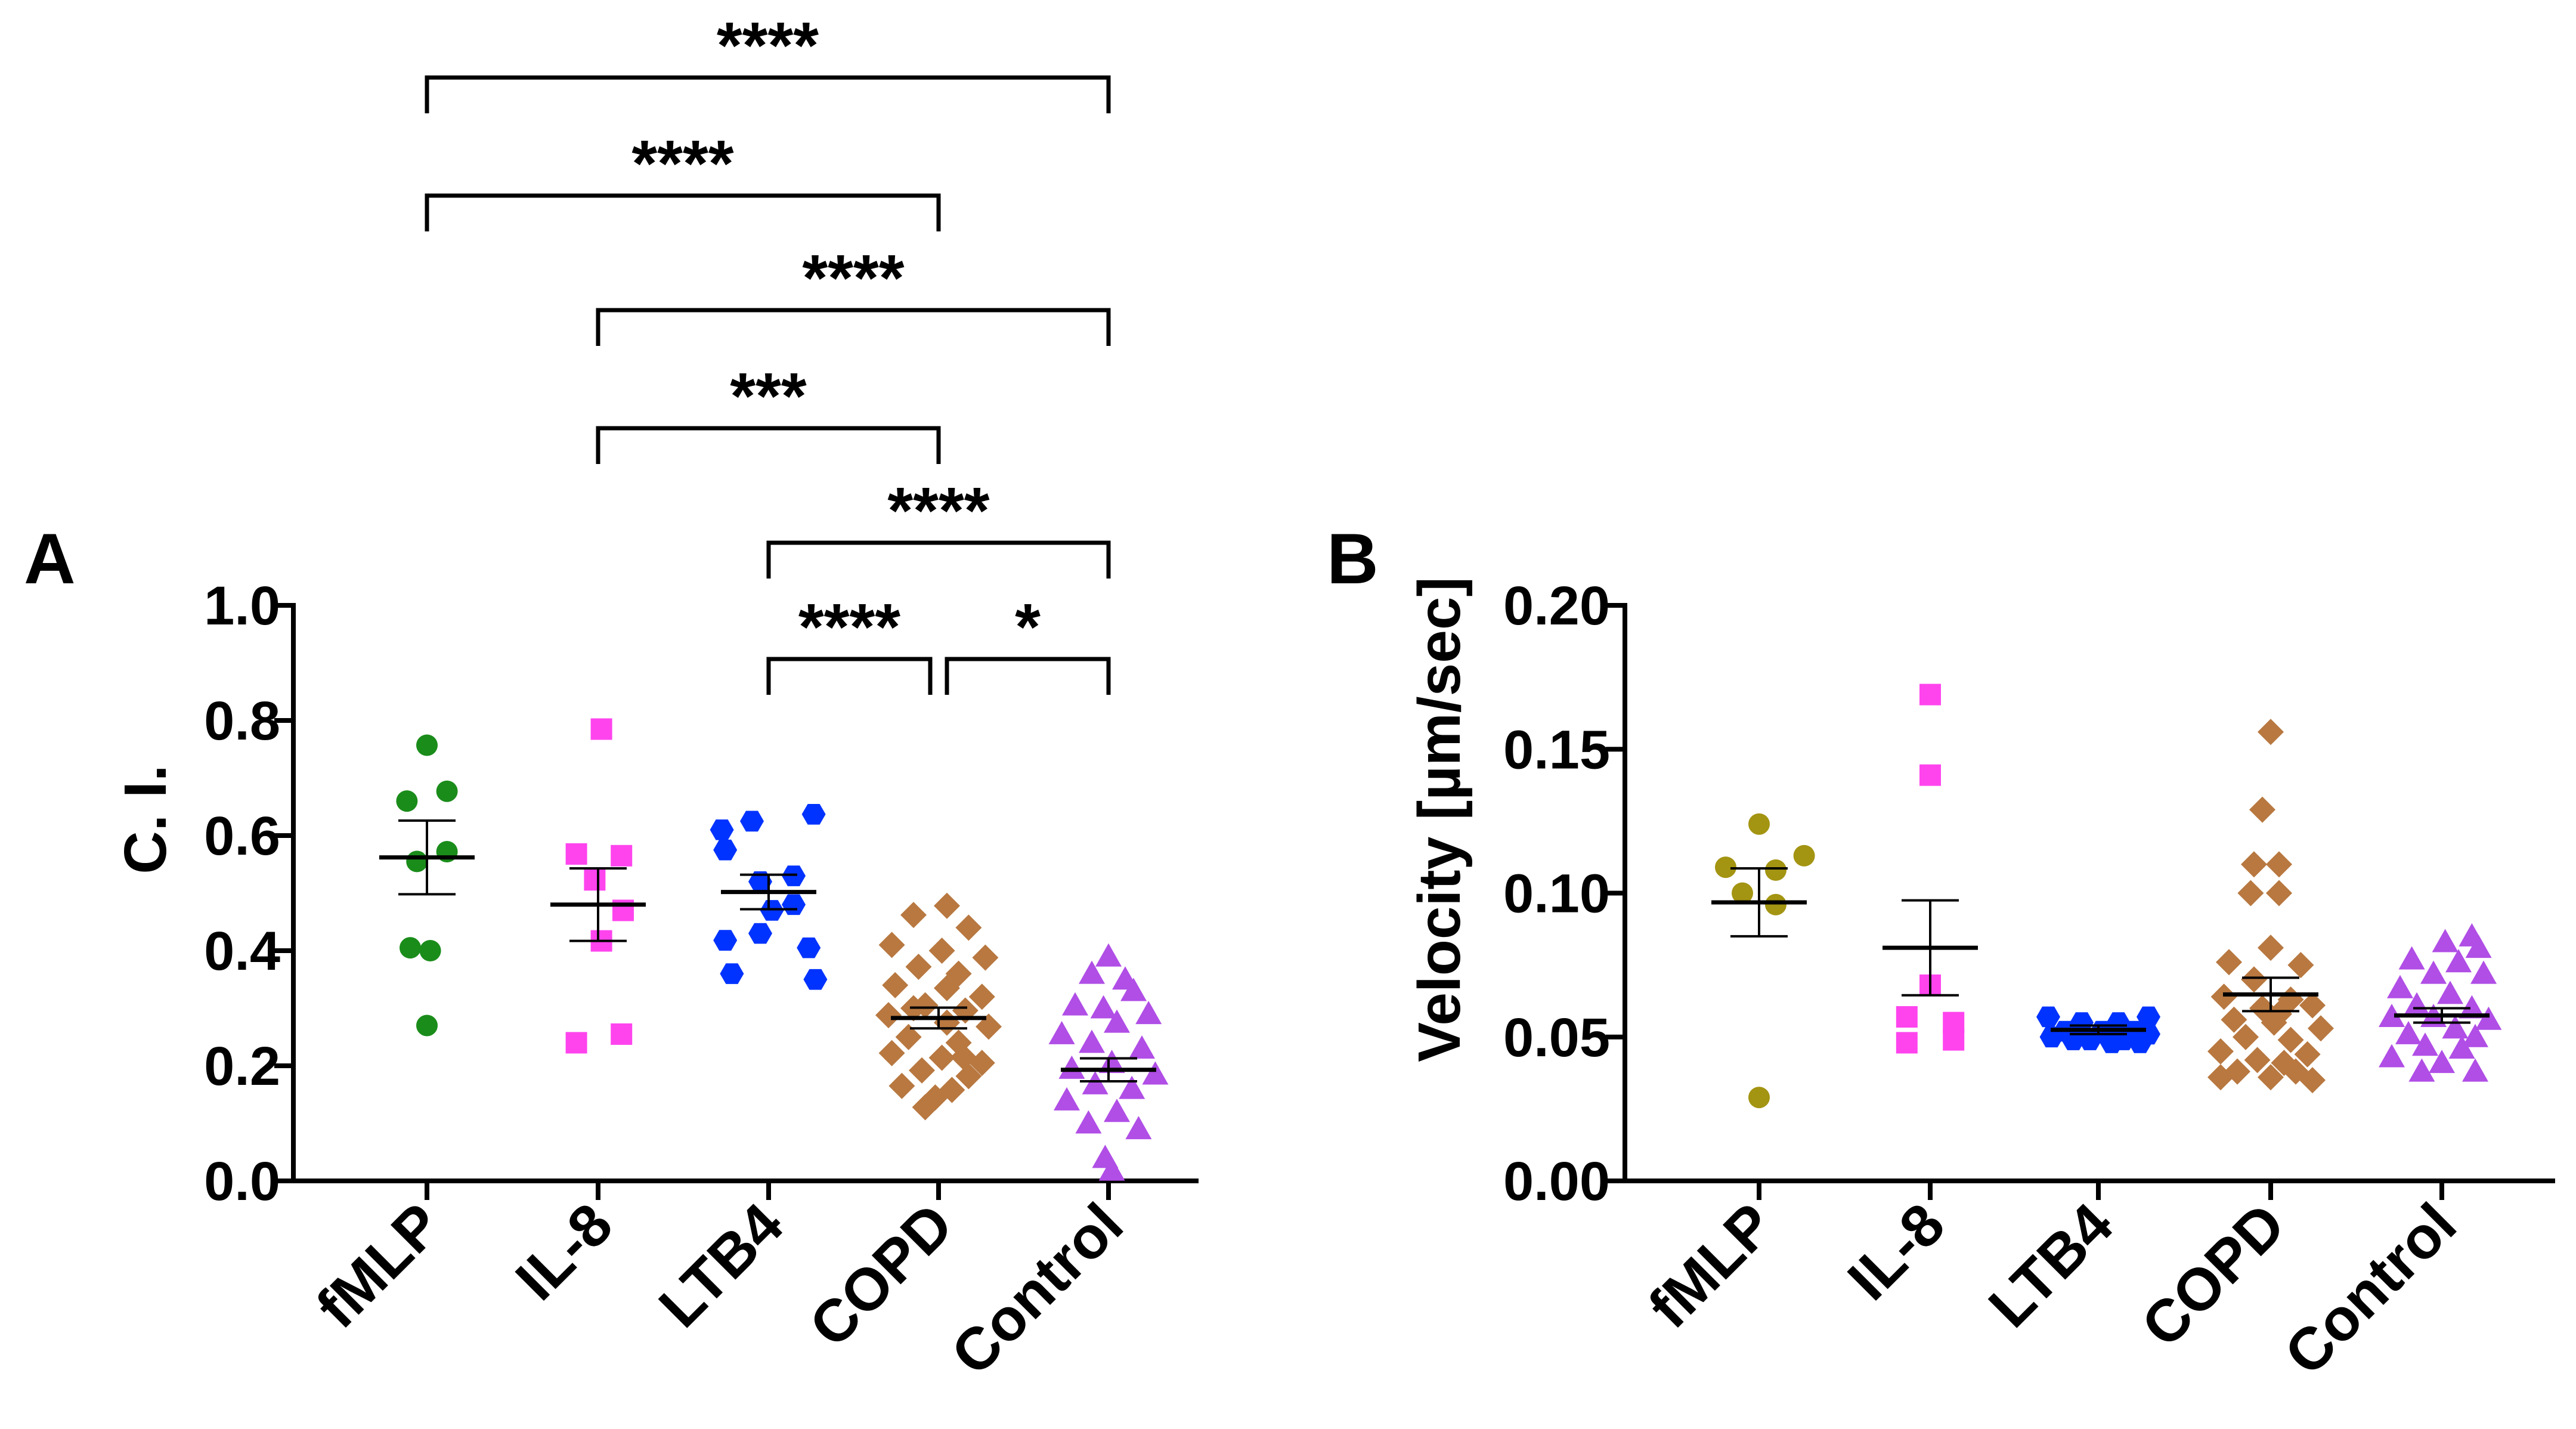  What do you see at coordinates (1557, 606) in the screenshot?
I see `y-tick-label: 0.20` at bounding box center [1557, 606].